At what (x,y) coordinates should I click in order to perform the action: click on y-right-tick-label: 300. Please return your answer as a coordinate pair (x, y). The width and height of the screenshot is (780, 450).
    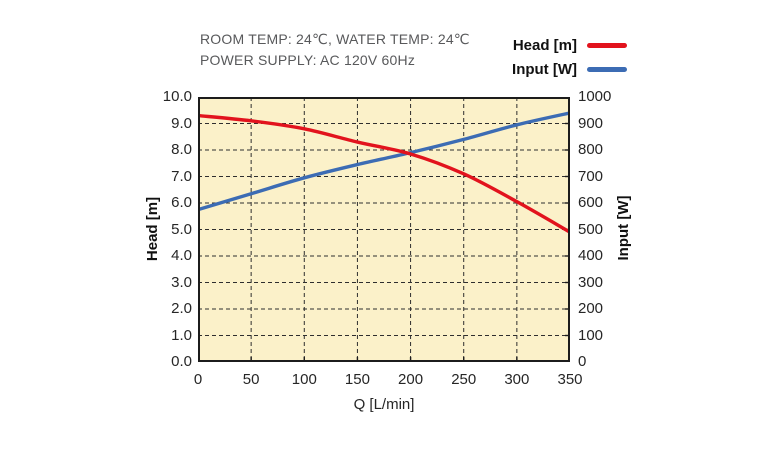
    Looking at the image, I should click on (591, 282).